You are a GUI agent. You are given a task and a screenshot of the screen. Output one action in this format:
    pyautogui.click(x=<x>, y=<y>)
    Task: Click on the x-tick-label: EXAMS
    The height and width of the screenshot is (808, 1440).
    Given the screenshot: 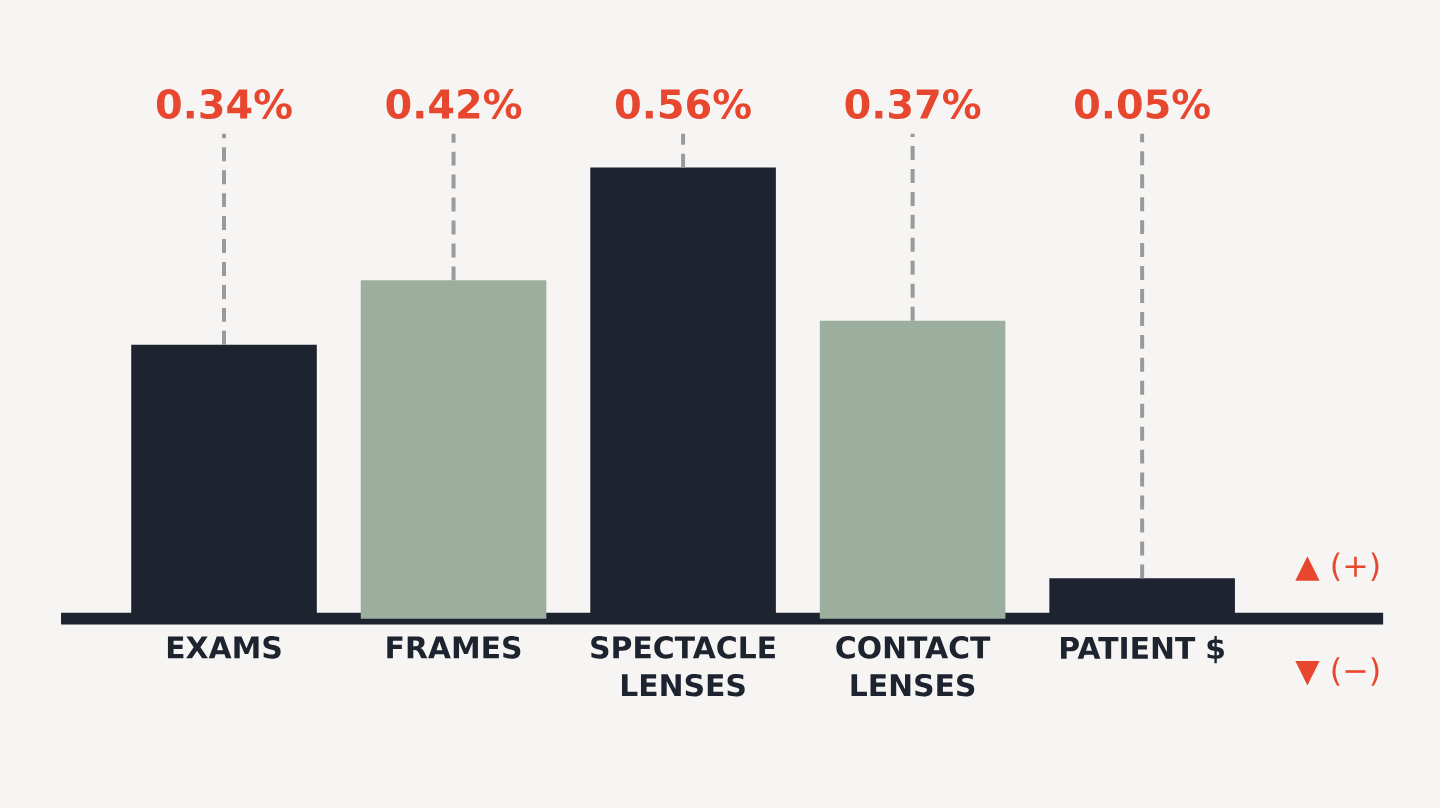 What is the action you would take?
    pyautogui.click(x=224, y=647)
    